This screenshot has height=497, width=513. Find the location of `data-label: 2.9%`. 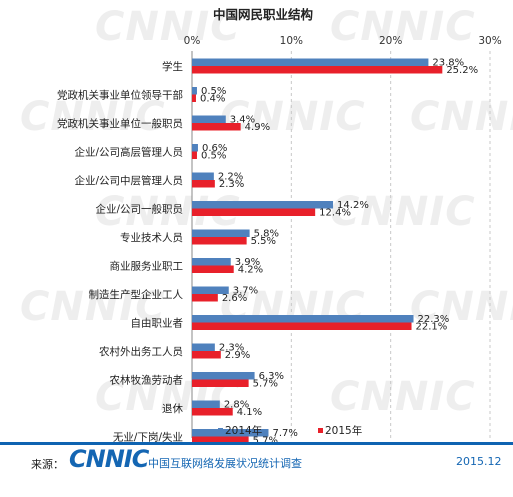

data-label: 2.9% is located at coordinates (237, 355).